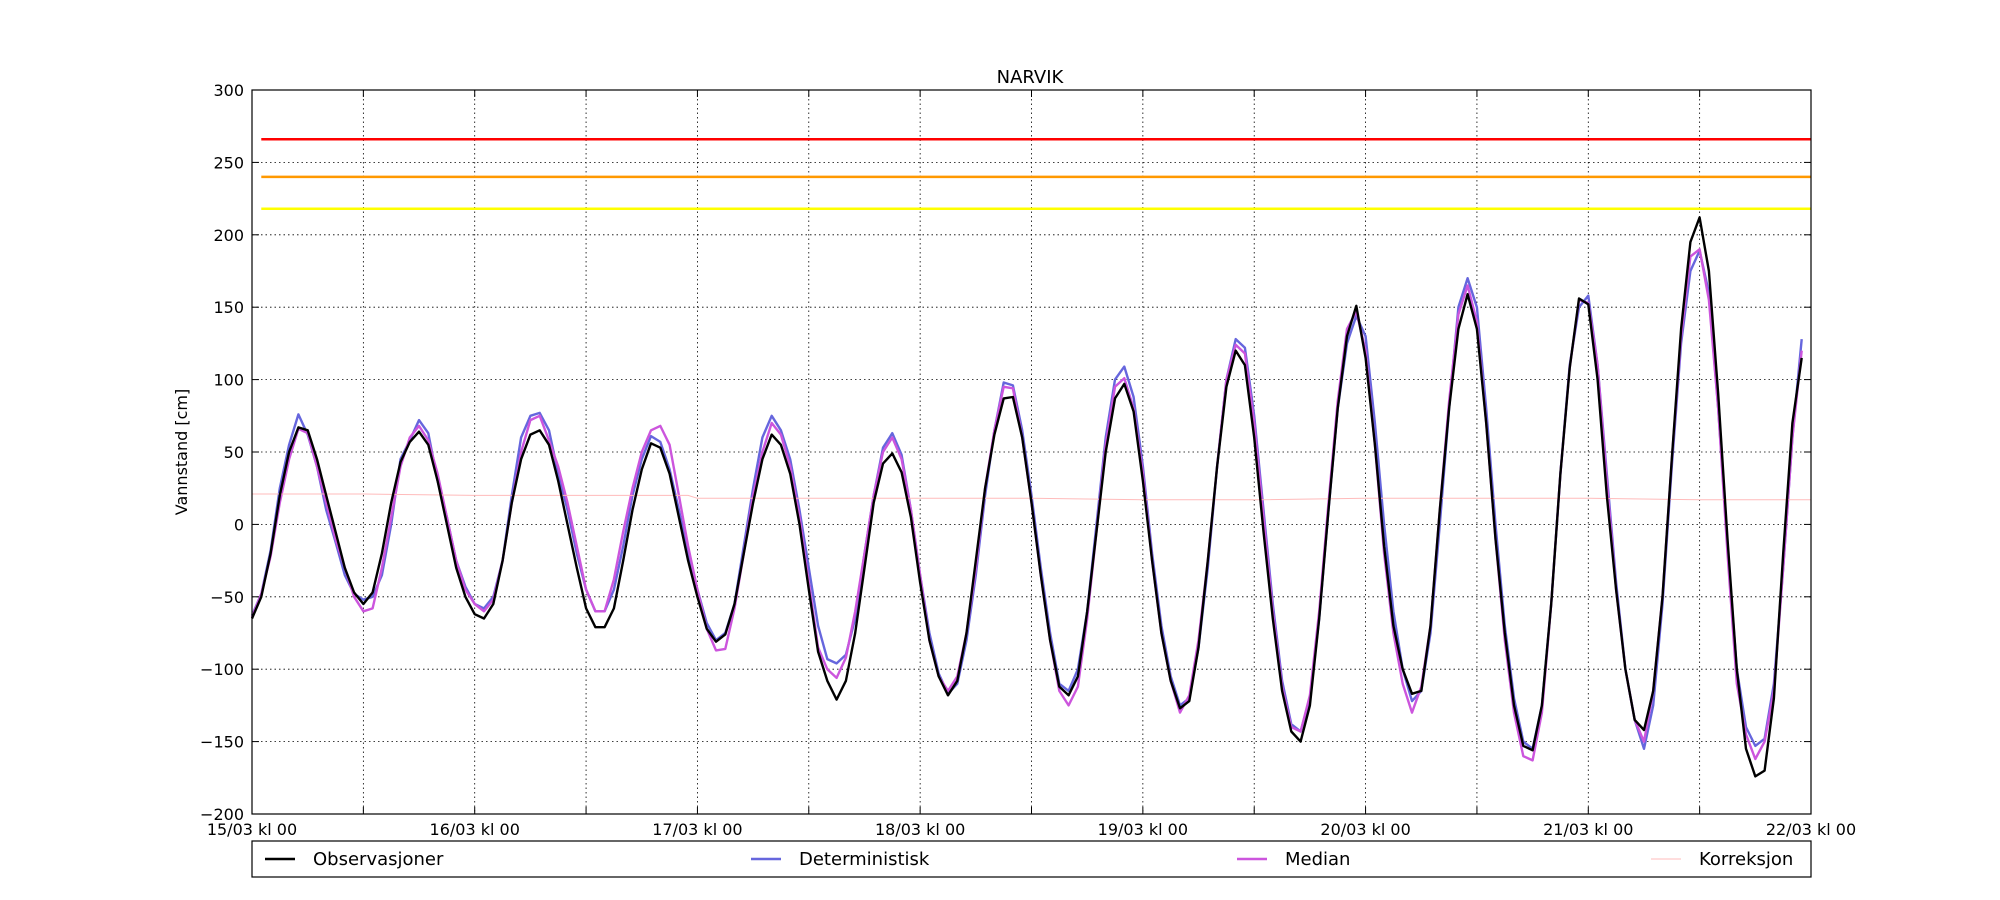  What do you see at coordinates (697, 829) in the screenshot?
I see `x-tick-label: 17/03 kl 00` at bounding box center [697, 829].